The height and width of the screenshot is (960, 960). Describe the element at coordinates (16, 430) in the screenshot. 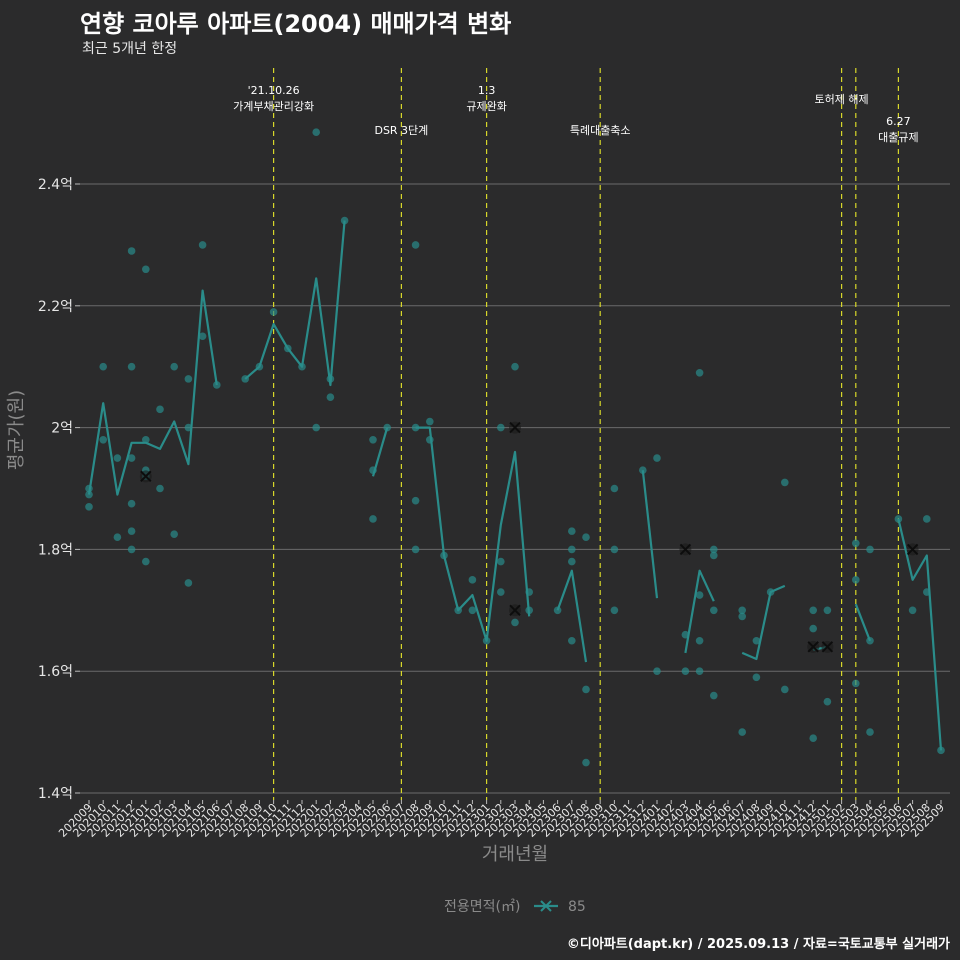

I see `y-axis-title: 평균가(원)` at that location.